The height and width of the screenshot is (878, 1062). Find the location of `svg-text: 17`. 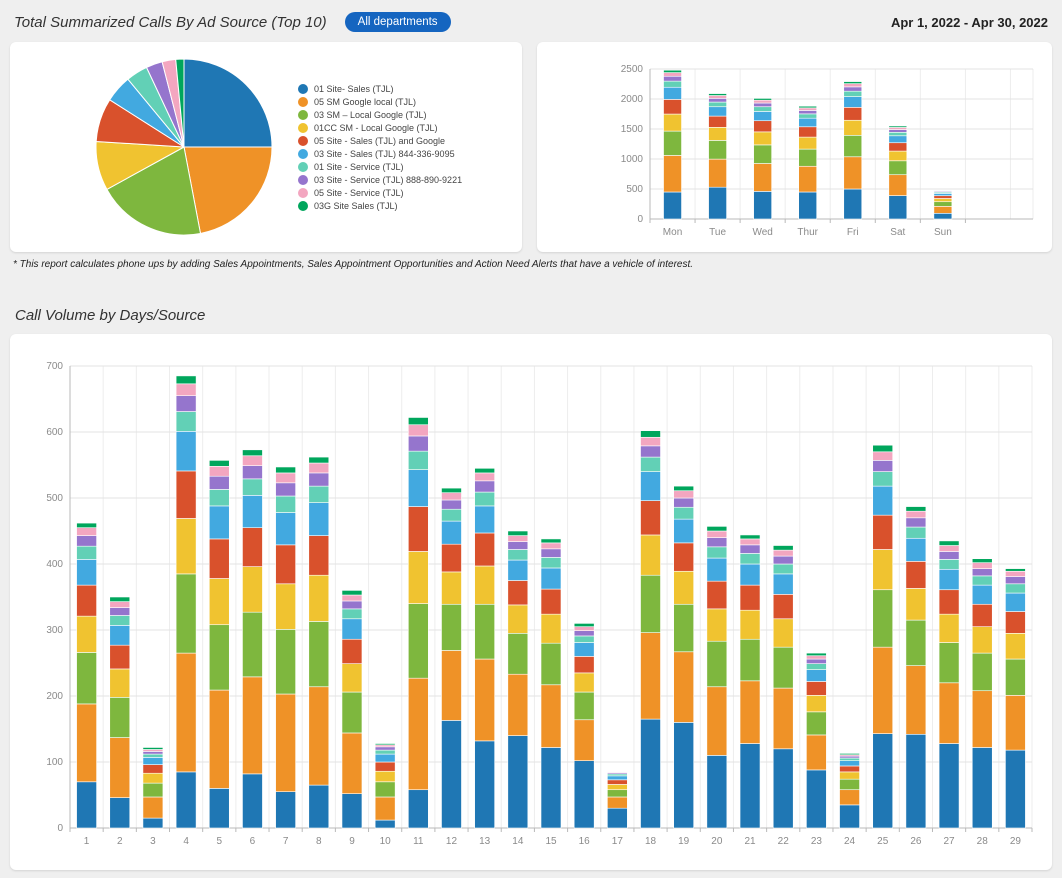

svg-text: 17 is located at coordinates (618, 841).